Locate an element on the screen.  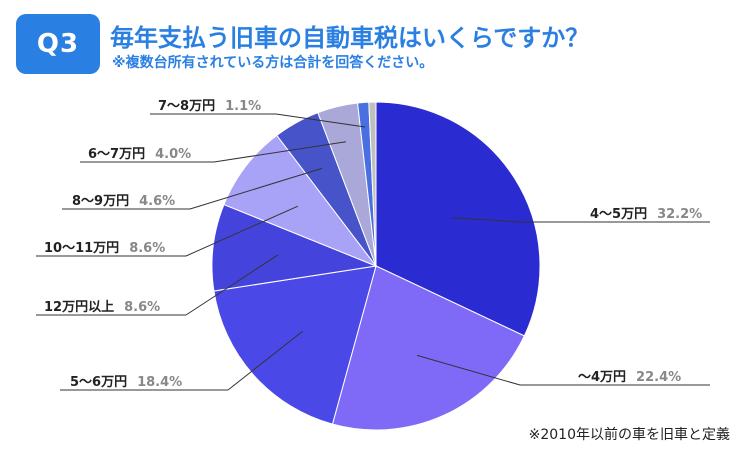
slice-label: 12万円以上 8.6% is located at coordinates (102, 307).